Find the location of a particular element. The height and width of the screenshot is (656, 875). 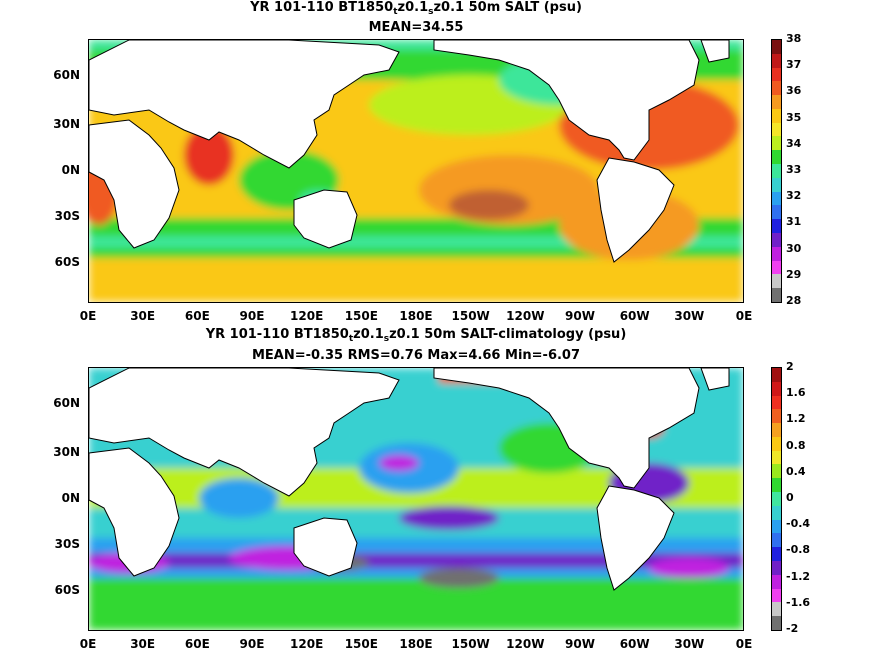

panel1-colorbar is located at coordinates (776, 171).